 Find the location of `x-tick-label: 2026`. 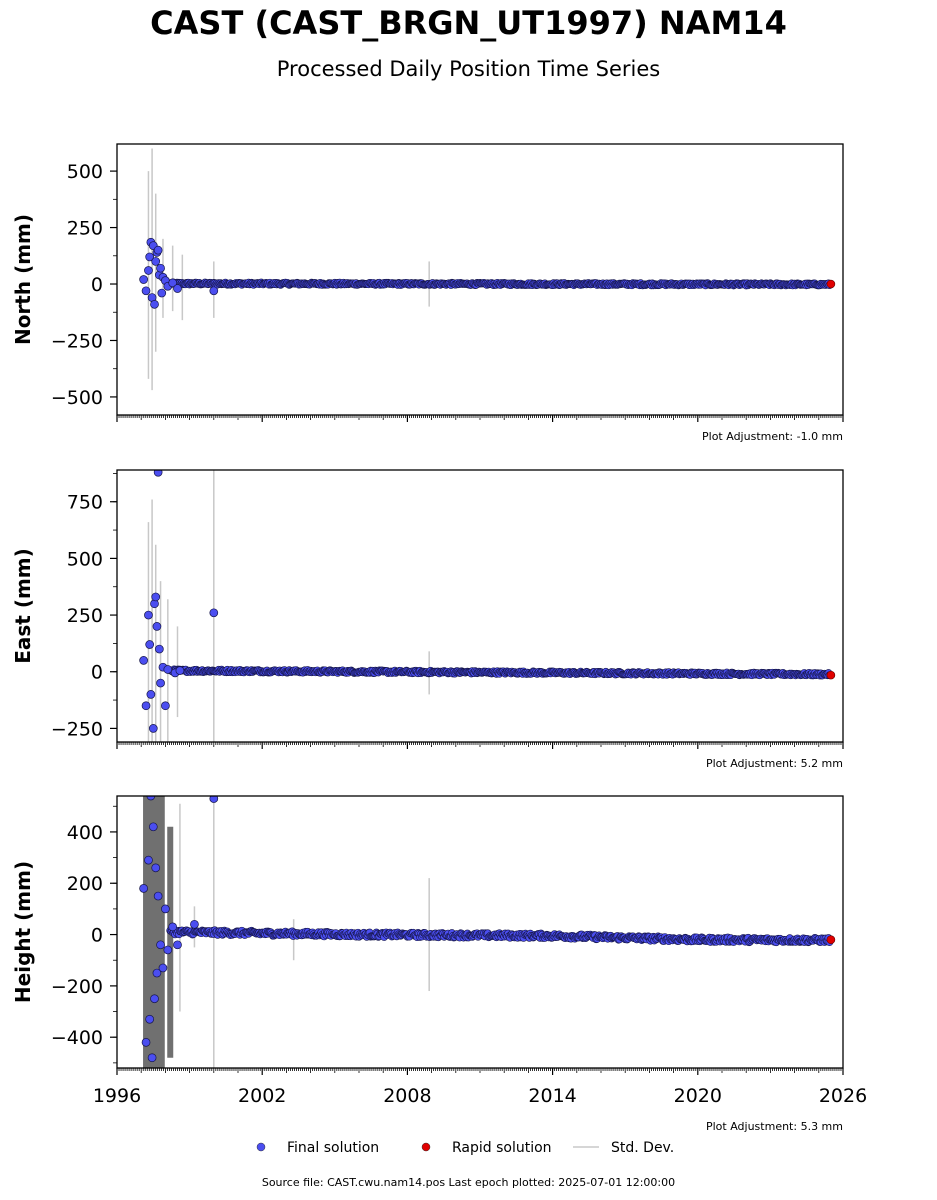

x-tick-label: 2026 is located at coordinates (843, 1096).